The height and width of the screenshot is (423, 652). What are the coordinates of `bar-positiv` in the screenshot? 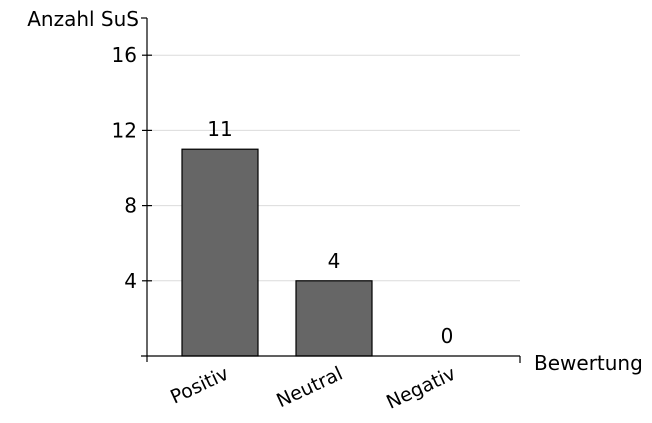 It's located at (220, 252).